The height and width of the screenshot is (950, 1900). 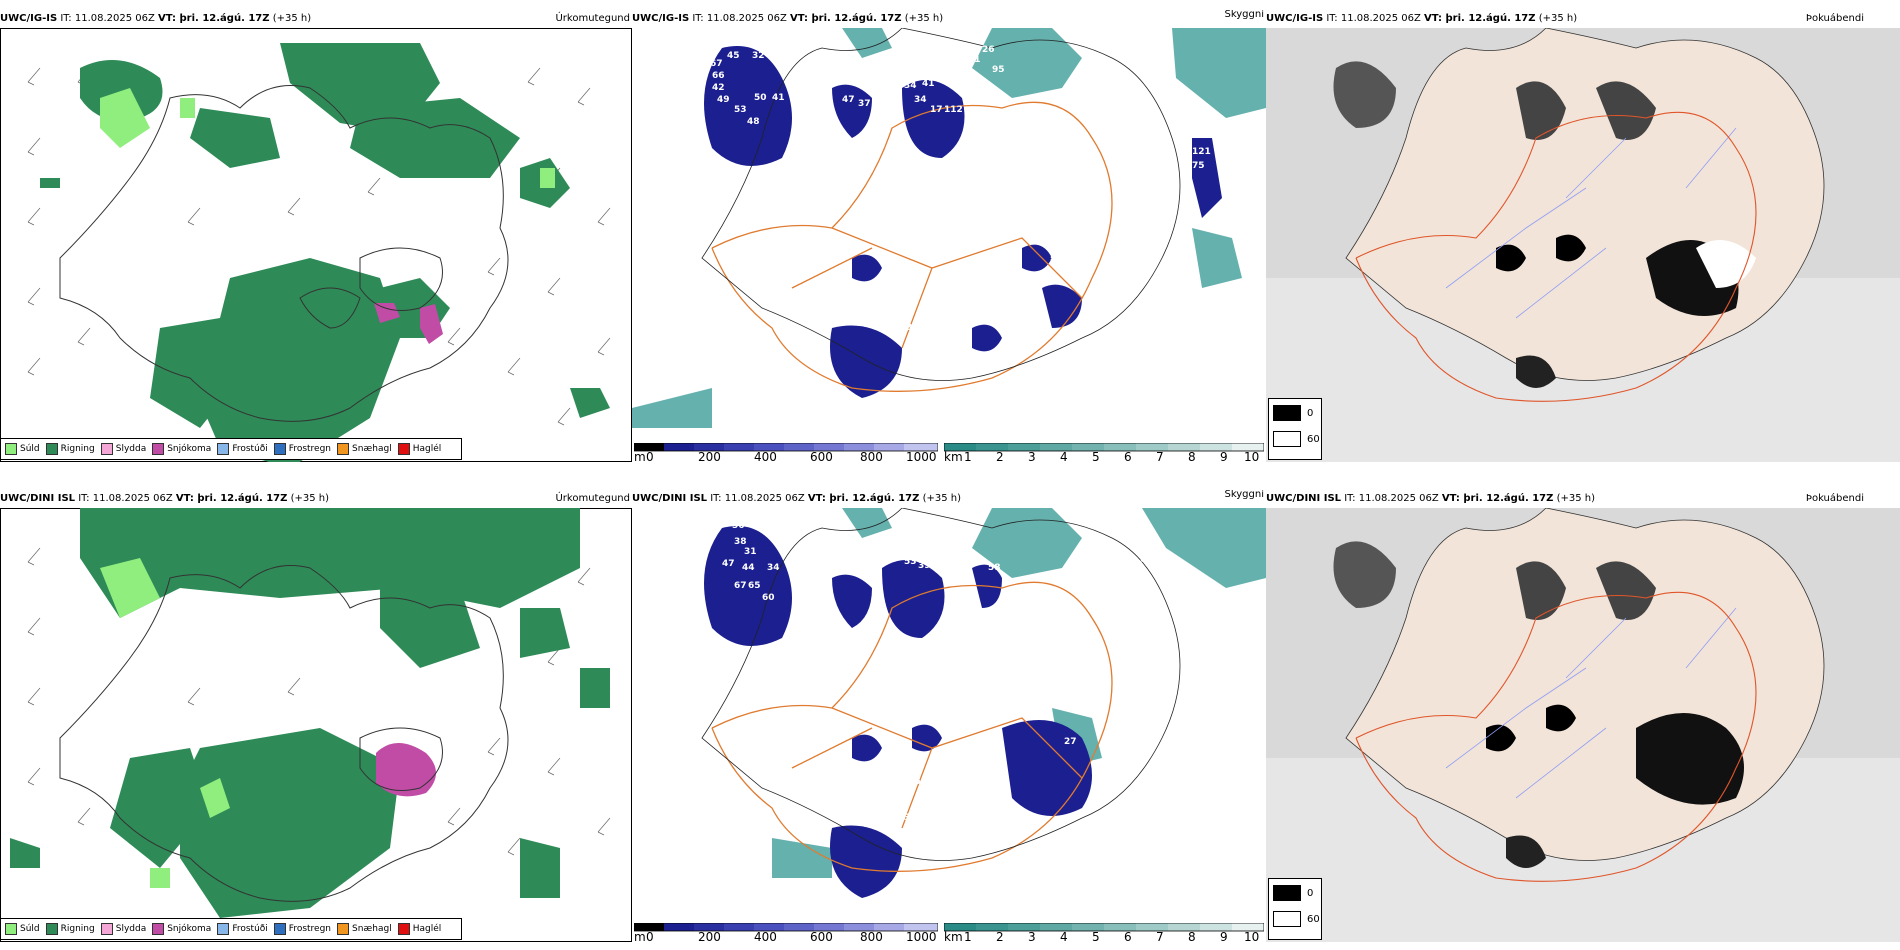 What do you see at coordinates (427, 449) in the screenshot?
I see `legend-label: Haglél` at bounding box center [427, 449].